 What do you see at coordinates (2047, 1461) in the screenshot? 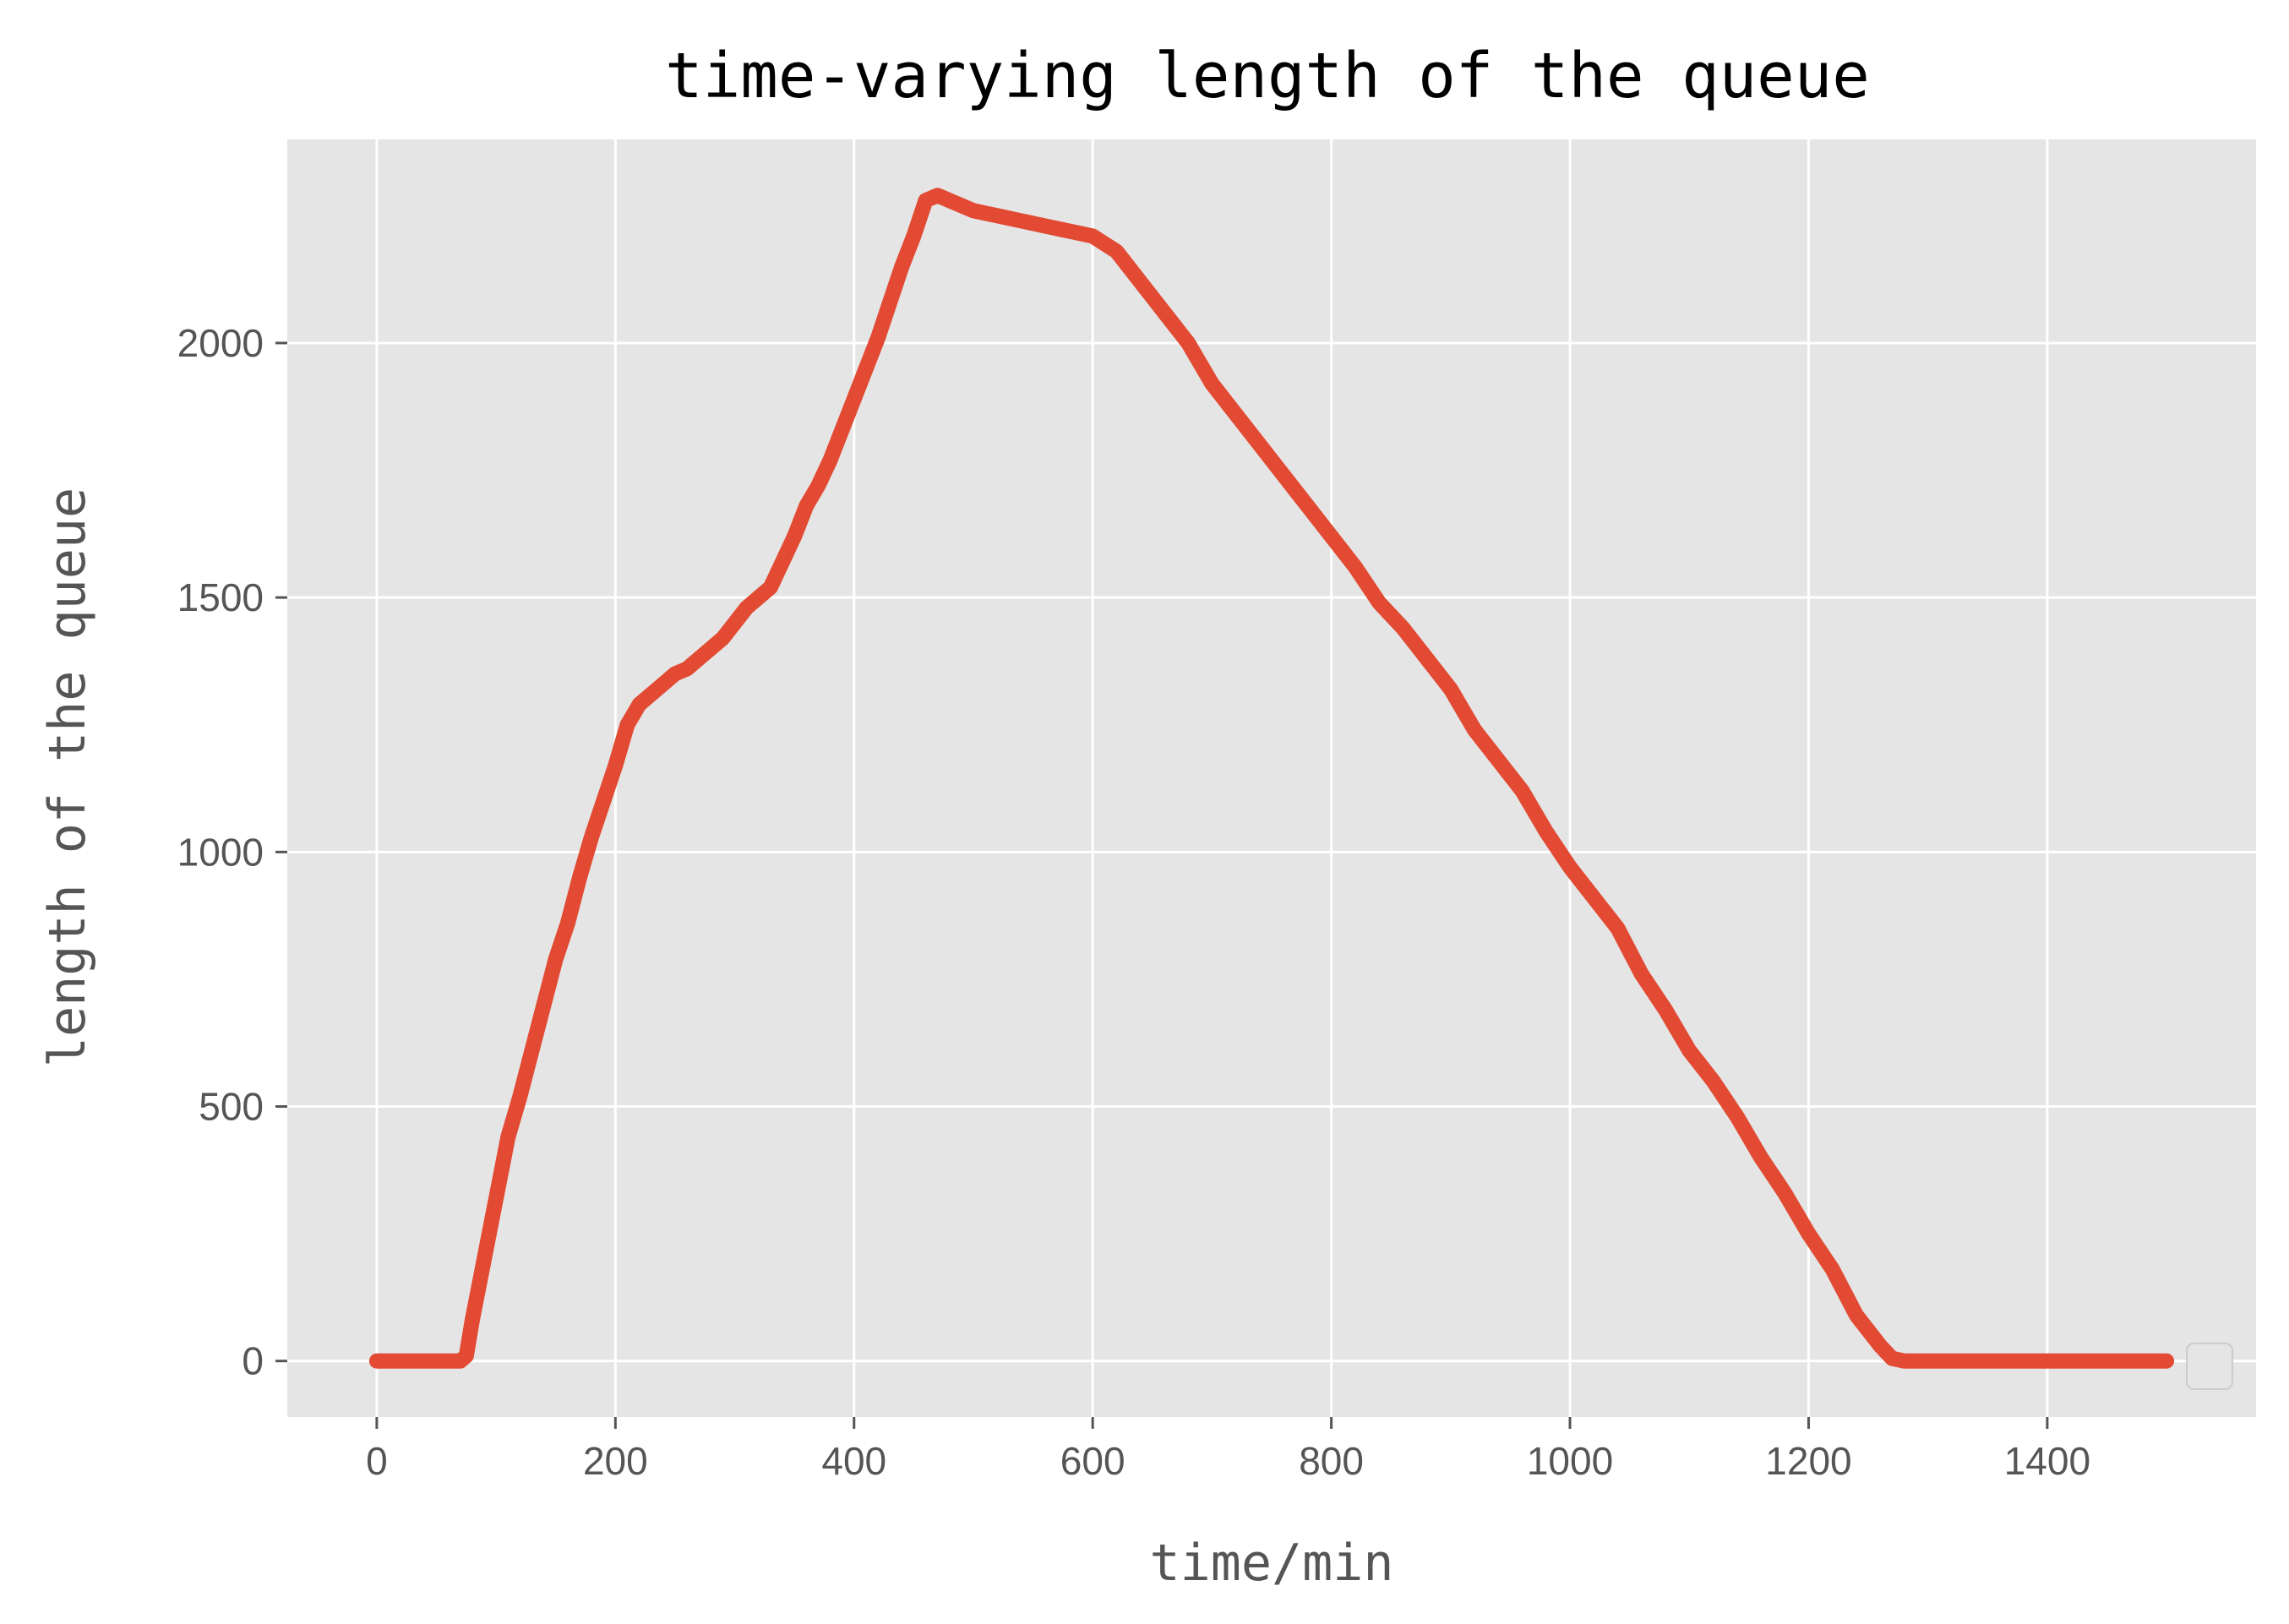
I see `x-tick-label: 1400` at bounding box center [2047, 1461].